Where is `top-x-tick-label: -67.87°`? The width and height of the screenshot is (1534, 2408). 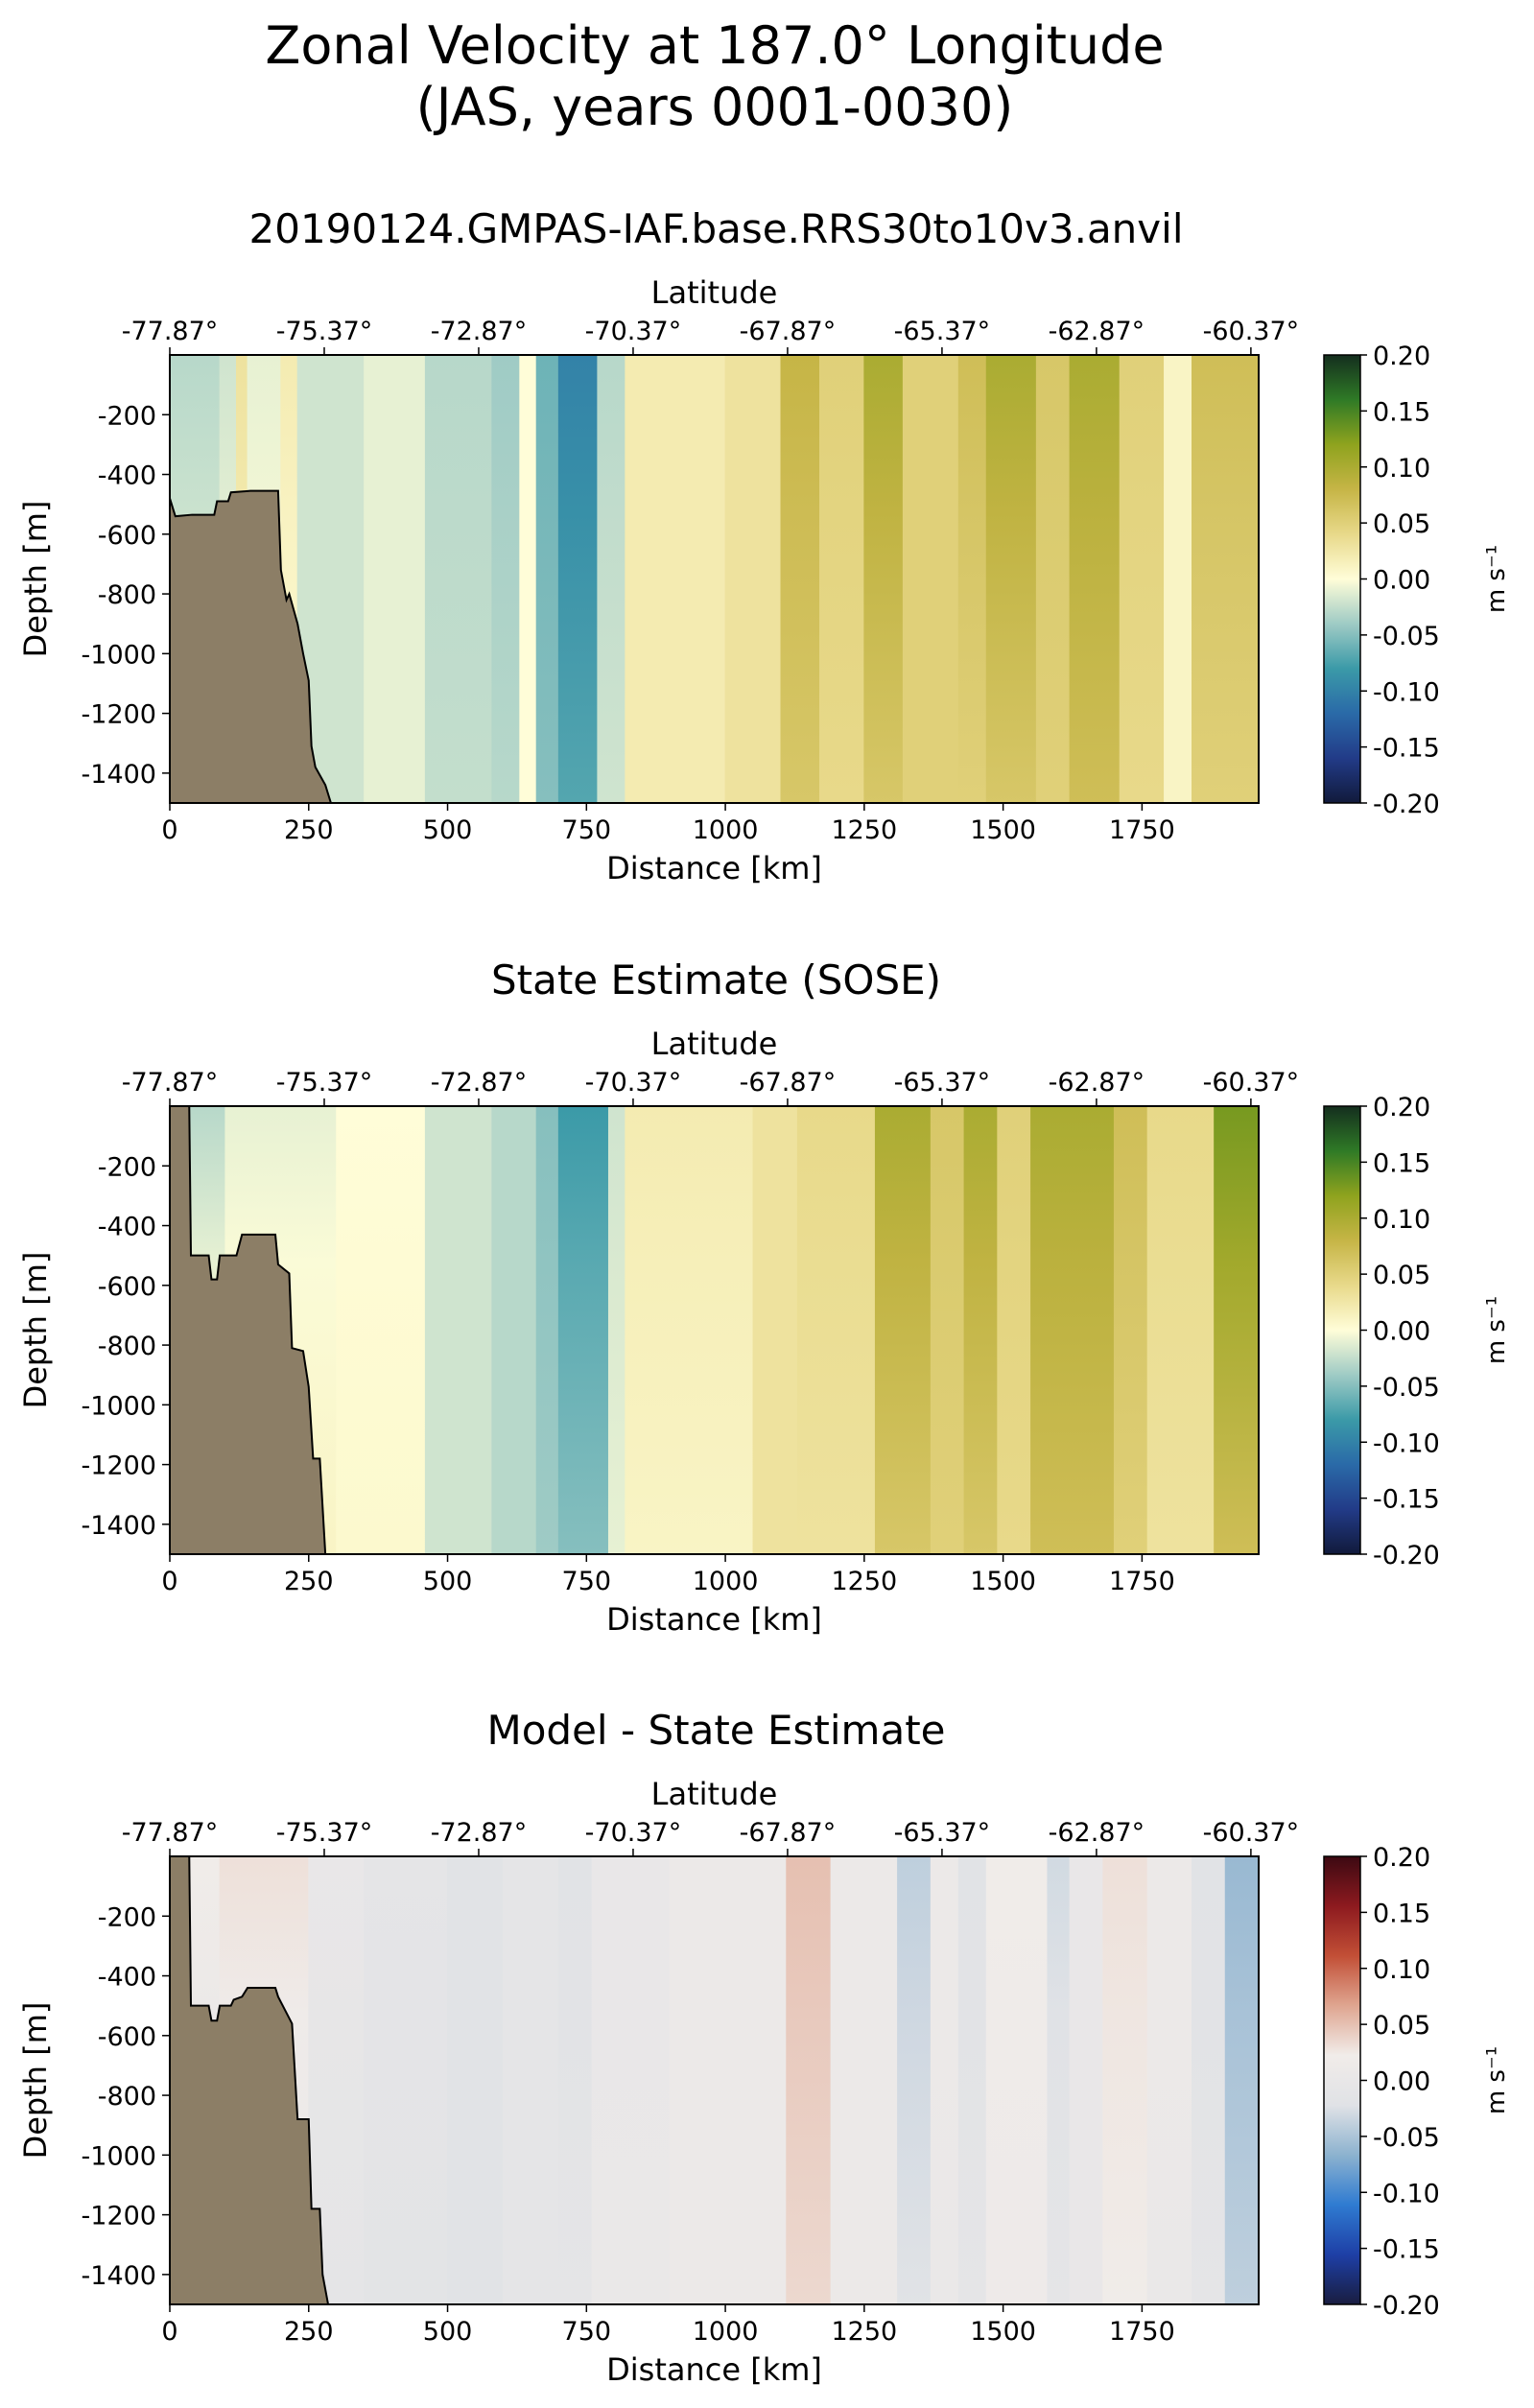
top-x-tick-label: -67.87° is located at coordinates (789, 331).